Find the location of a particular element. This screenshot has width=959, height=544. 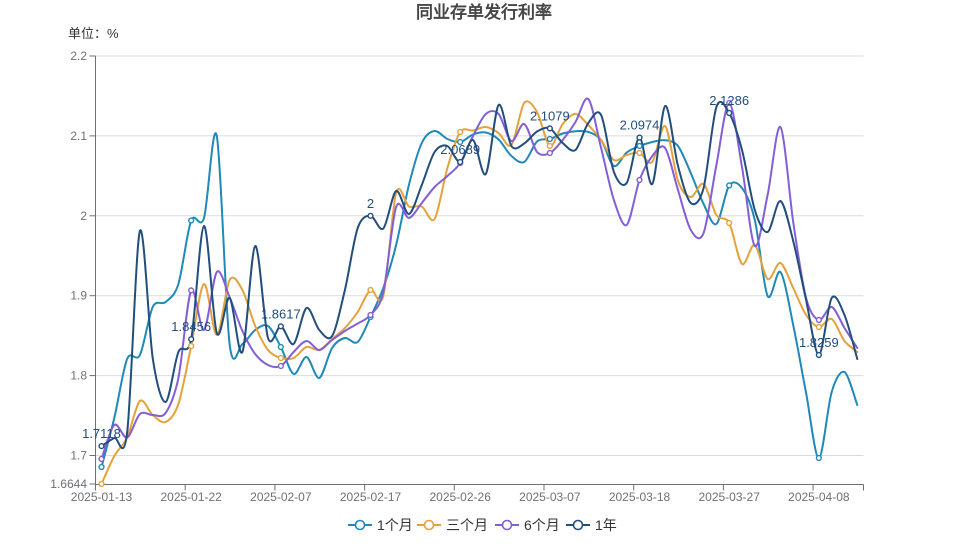

svg-text: 1个月 is located at coordinates (395, 525).